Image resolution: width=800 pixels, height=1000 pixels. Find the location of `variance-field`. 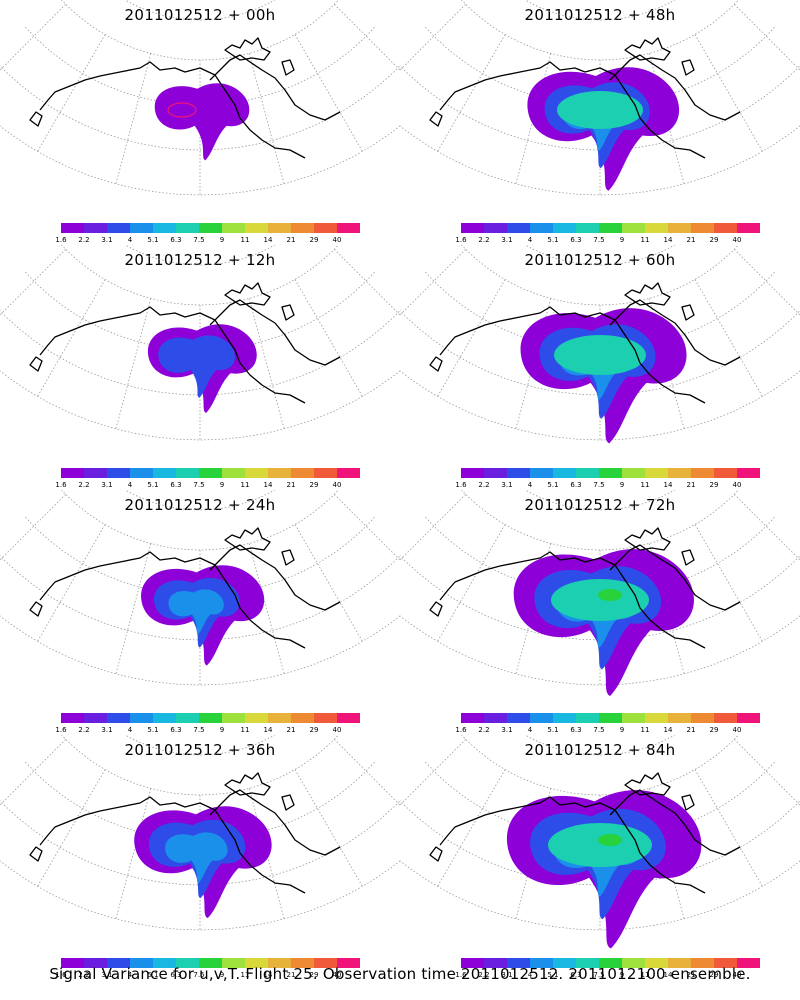

variance-field is located at coordinates (202, 122).